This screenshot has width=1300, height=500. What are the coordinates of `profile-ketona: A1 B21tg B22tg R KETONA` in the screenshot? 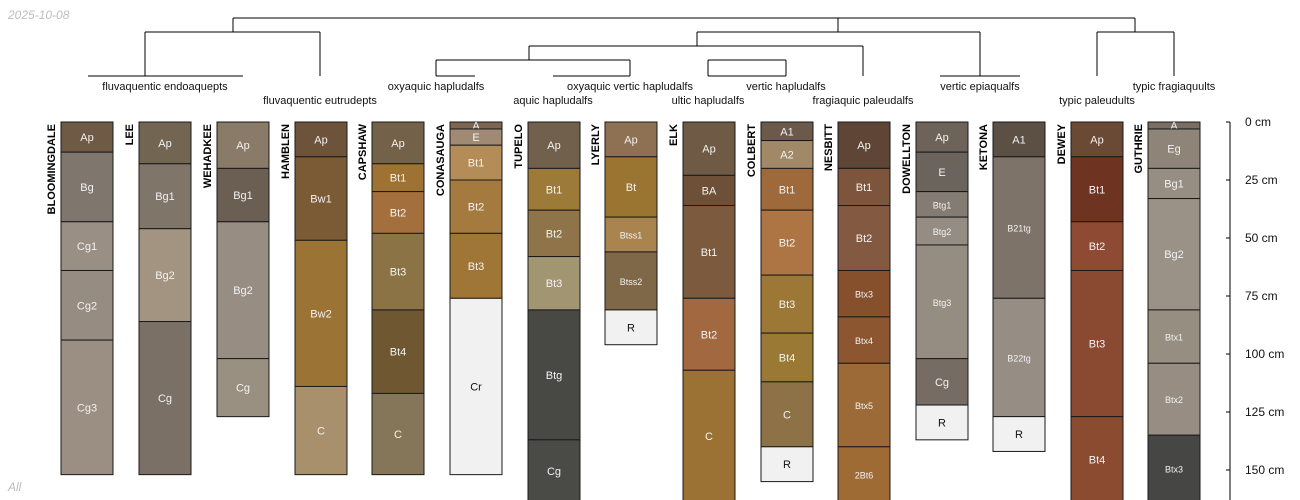 It's located at (1012, 286).